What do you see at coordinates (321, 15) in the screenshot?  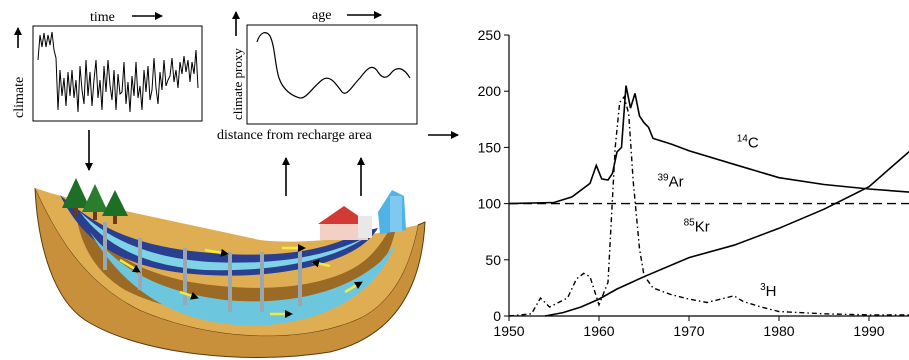 I see `age-label: age` at bounding box center [321, 15].